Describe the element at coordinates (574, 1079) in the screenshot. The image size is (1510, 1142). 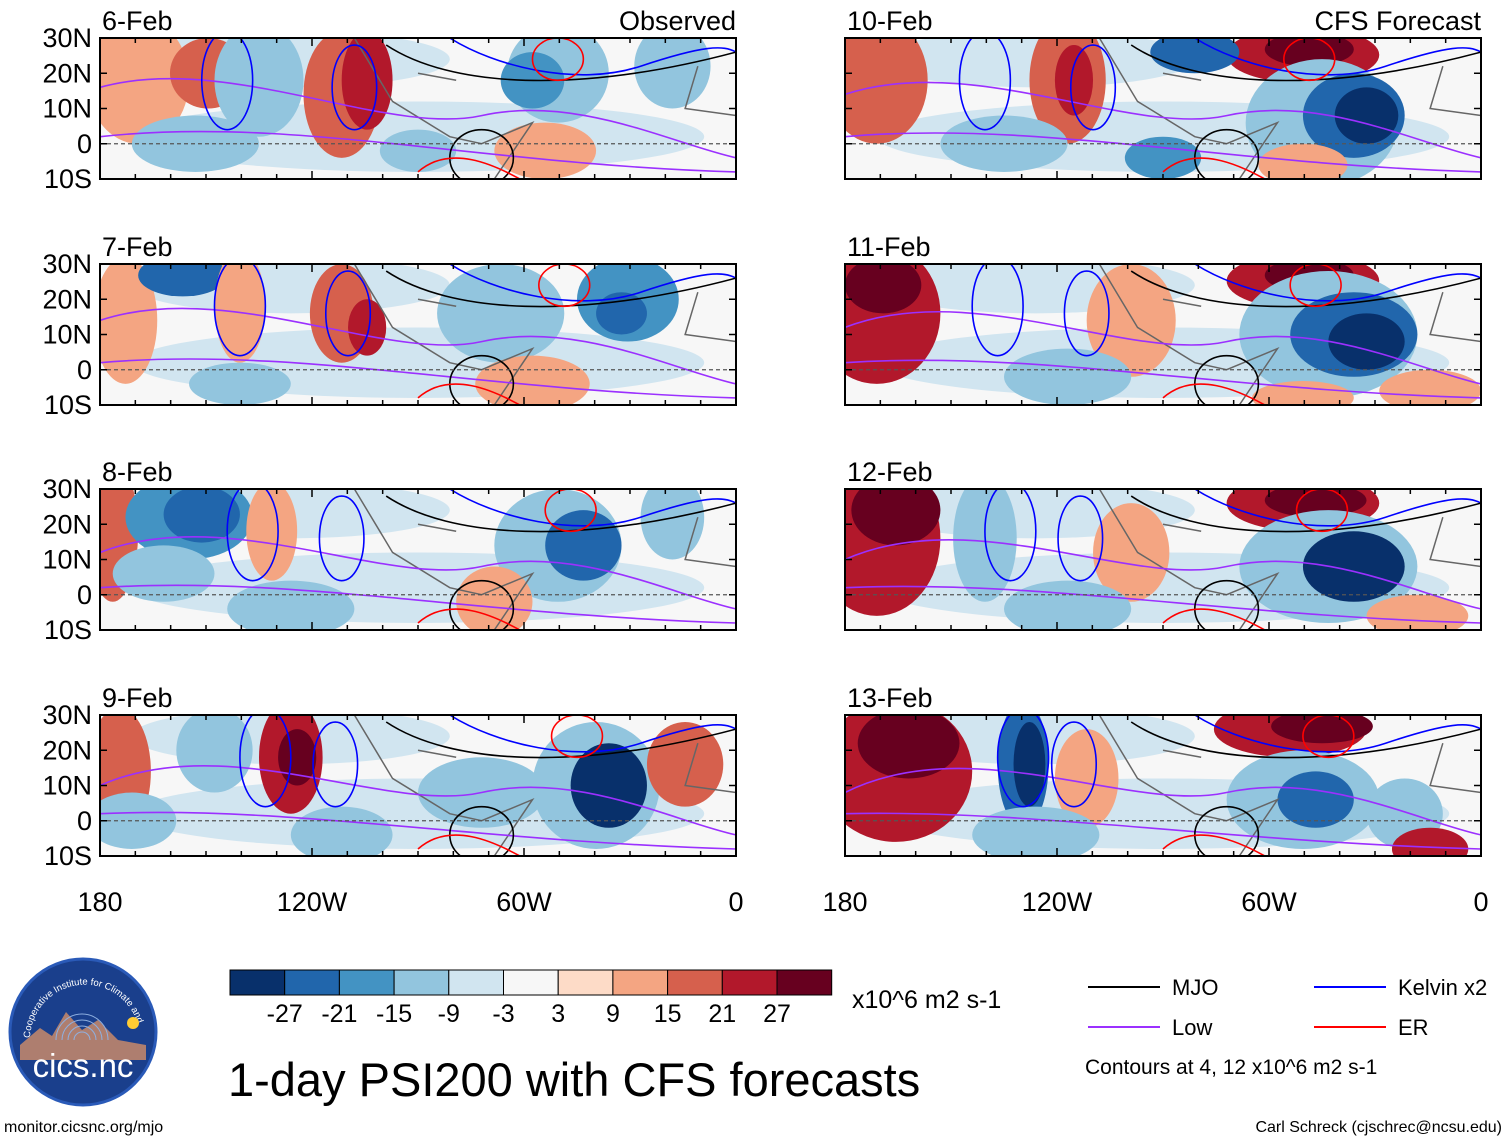
I see `figure-title: 1-day PSI200 with CFS forecasts` at that location.